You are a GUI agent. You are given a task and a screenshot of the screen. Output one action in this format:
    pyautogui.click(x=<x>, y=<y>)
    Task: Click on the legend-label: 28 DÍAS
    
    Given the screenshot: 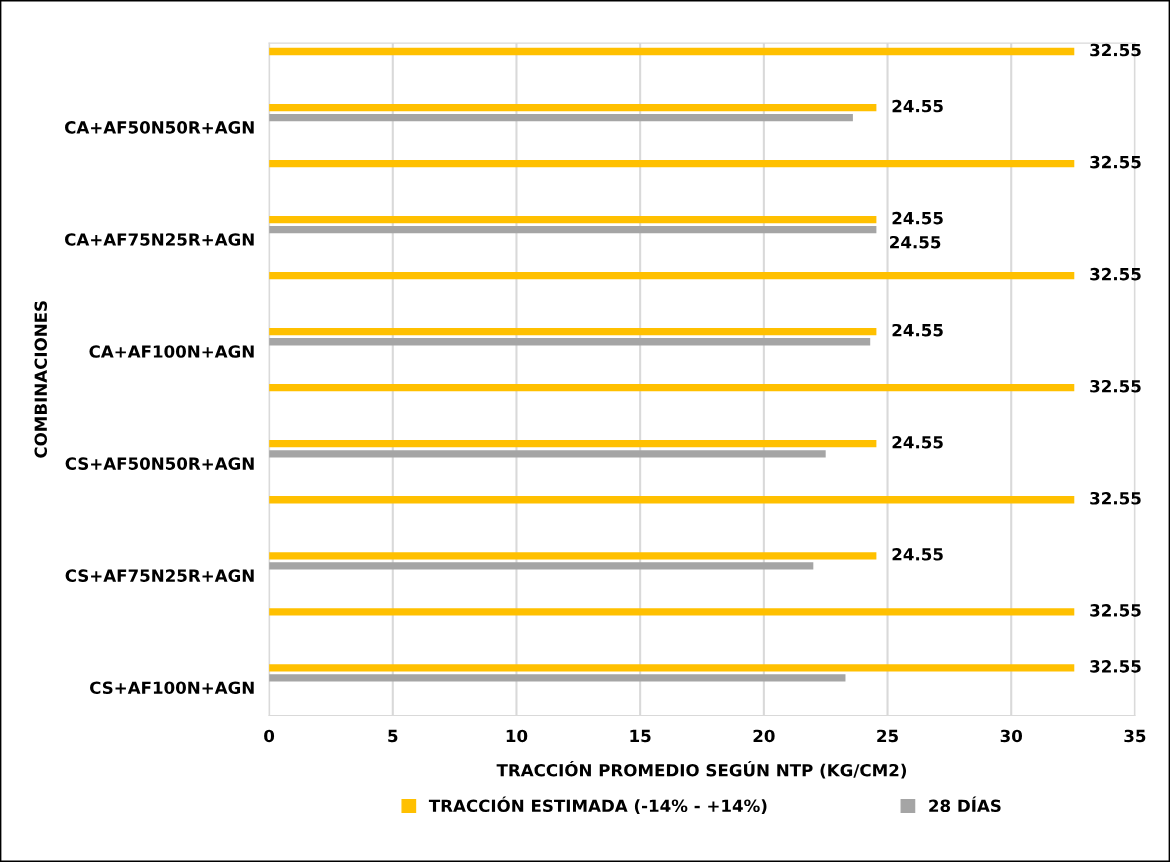 What is the action you would take?
    pyautogui.click(x=965, y=804)
    